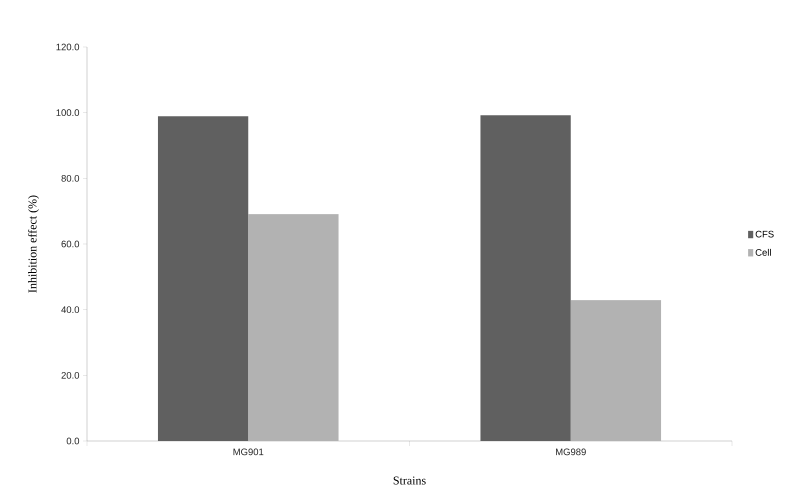  I want to click on x-tick-label: MG989, so click(571, 452).